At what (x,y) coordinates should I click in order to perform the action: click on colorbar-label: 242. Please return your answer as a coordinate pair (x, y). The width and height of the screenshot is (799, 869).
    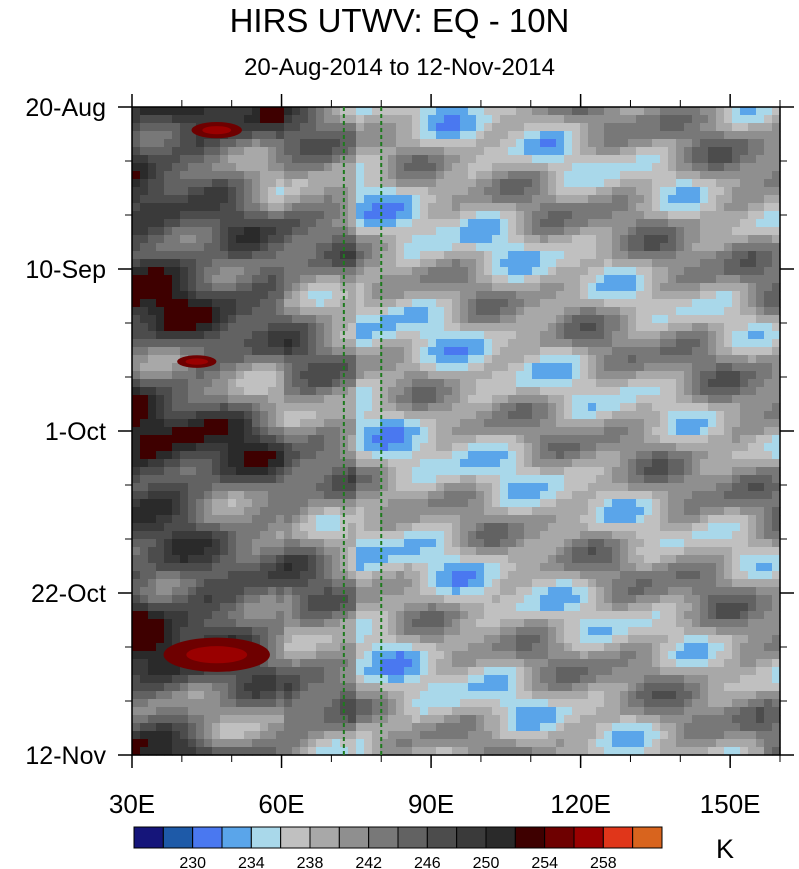
    Looking at the image, I should click on (368, 862).